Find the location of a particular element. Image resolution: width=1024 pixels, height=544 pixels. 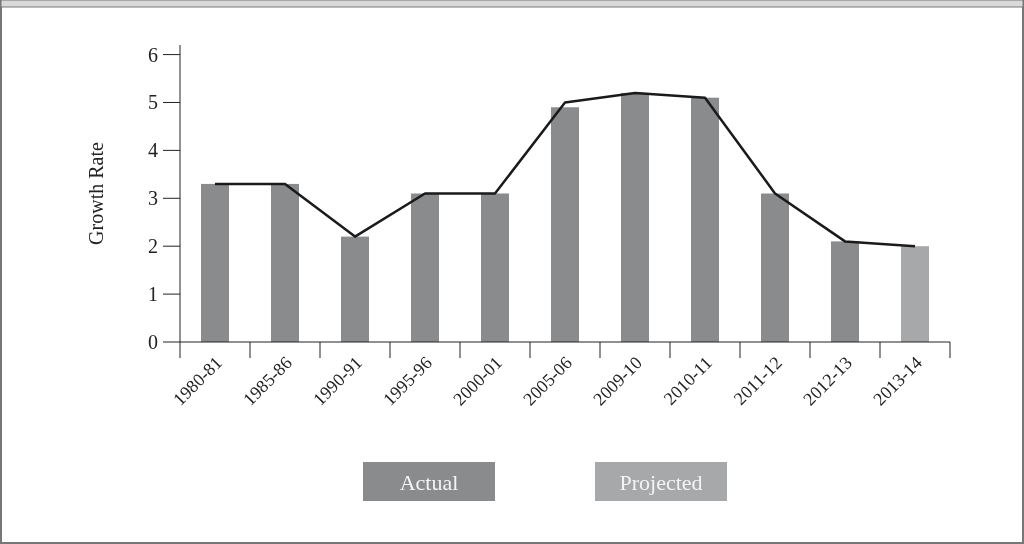

y-tick-label: 6 is located at coordinates (153, 54).